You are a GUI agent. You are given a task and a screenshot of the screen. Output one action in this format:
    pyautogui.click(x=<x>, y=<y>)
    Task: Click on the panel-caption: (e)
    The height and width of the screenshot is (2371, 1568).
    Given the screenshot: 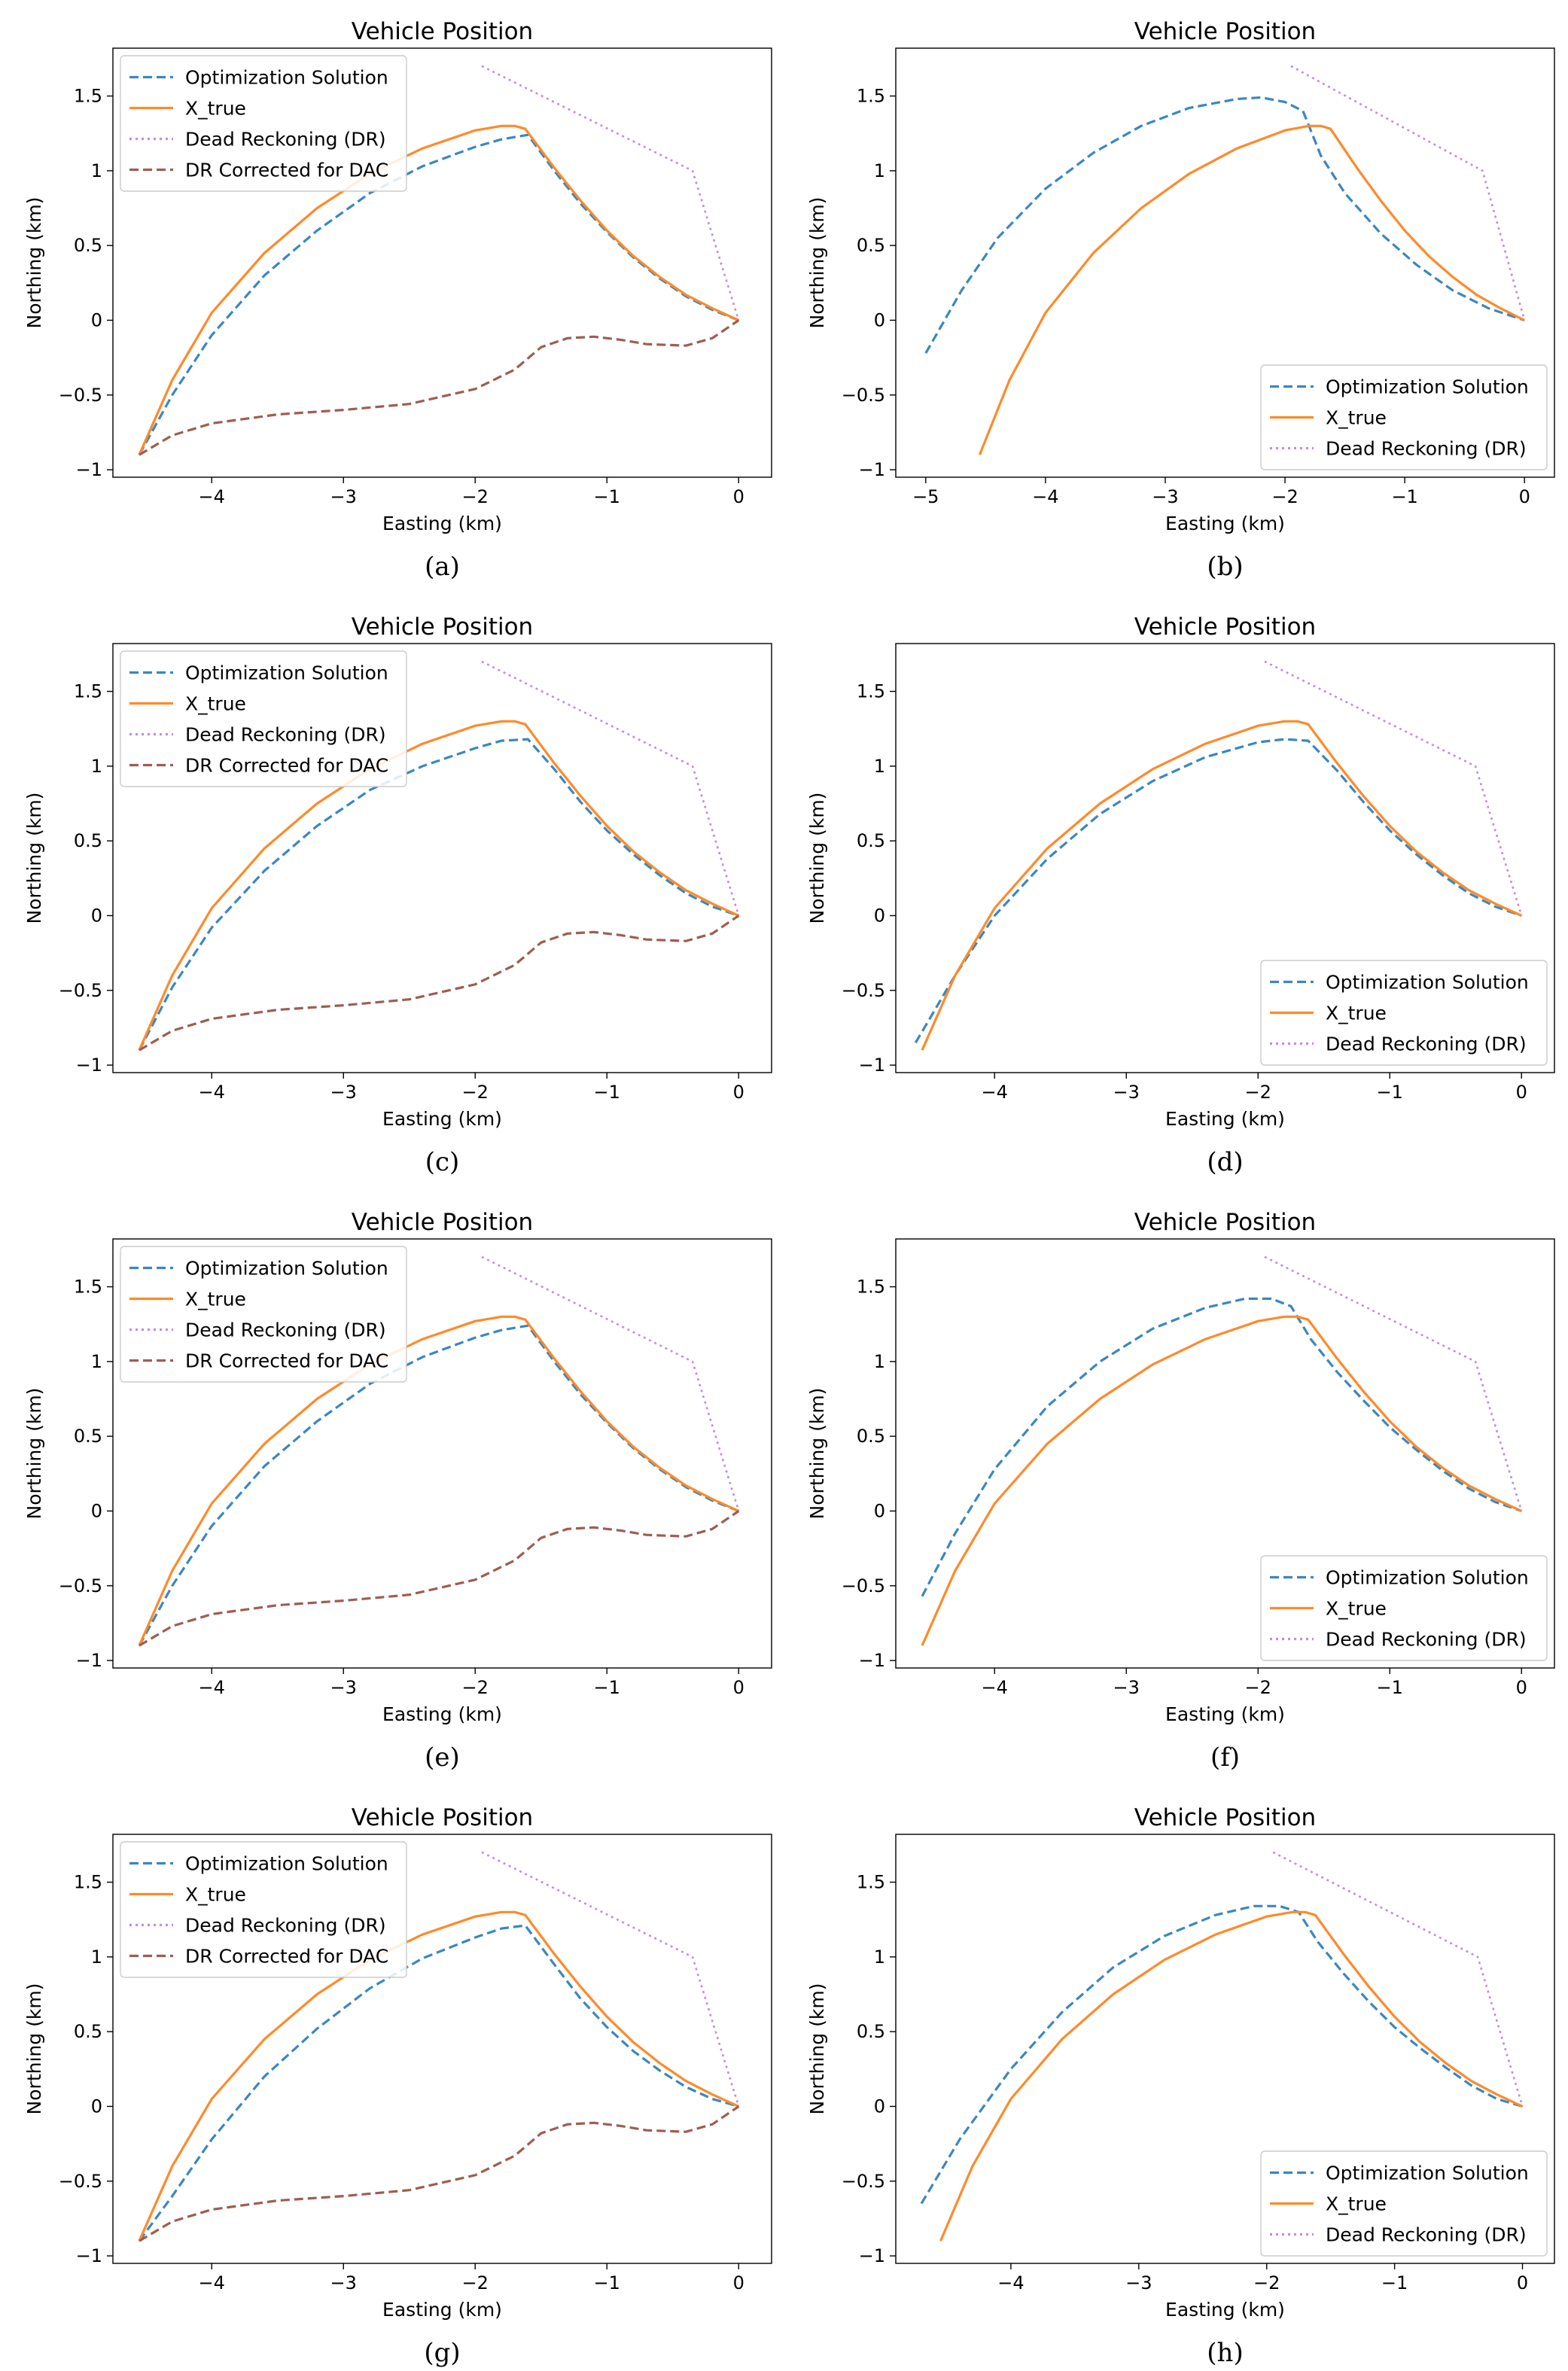 What is the action you would take?
    pyautogui.click(x=442, y=1757)
    